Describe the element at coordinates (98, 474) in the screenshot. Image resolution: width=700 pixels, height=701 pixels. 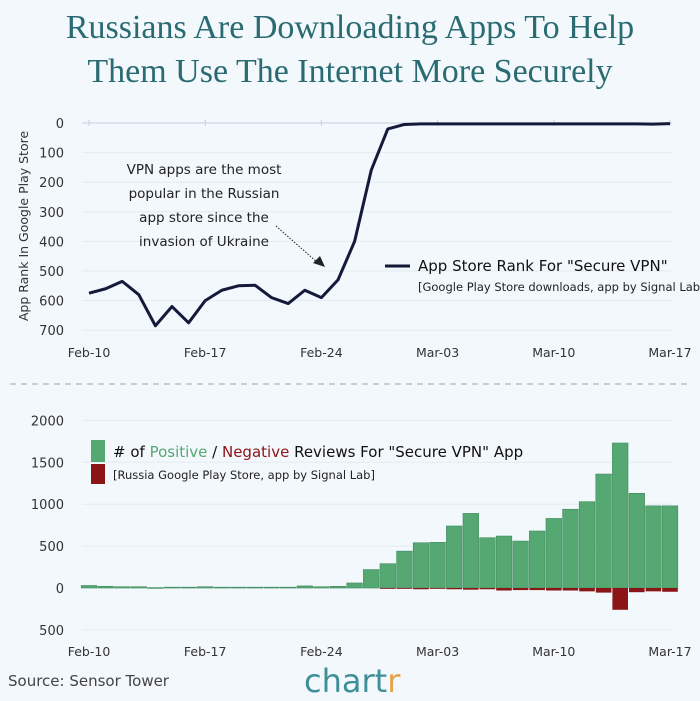
I see `legend-negative-swatch` at that location.